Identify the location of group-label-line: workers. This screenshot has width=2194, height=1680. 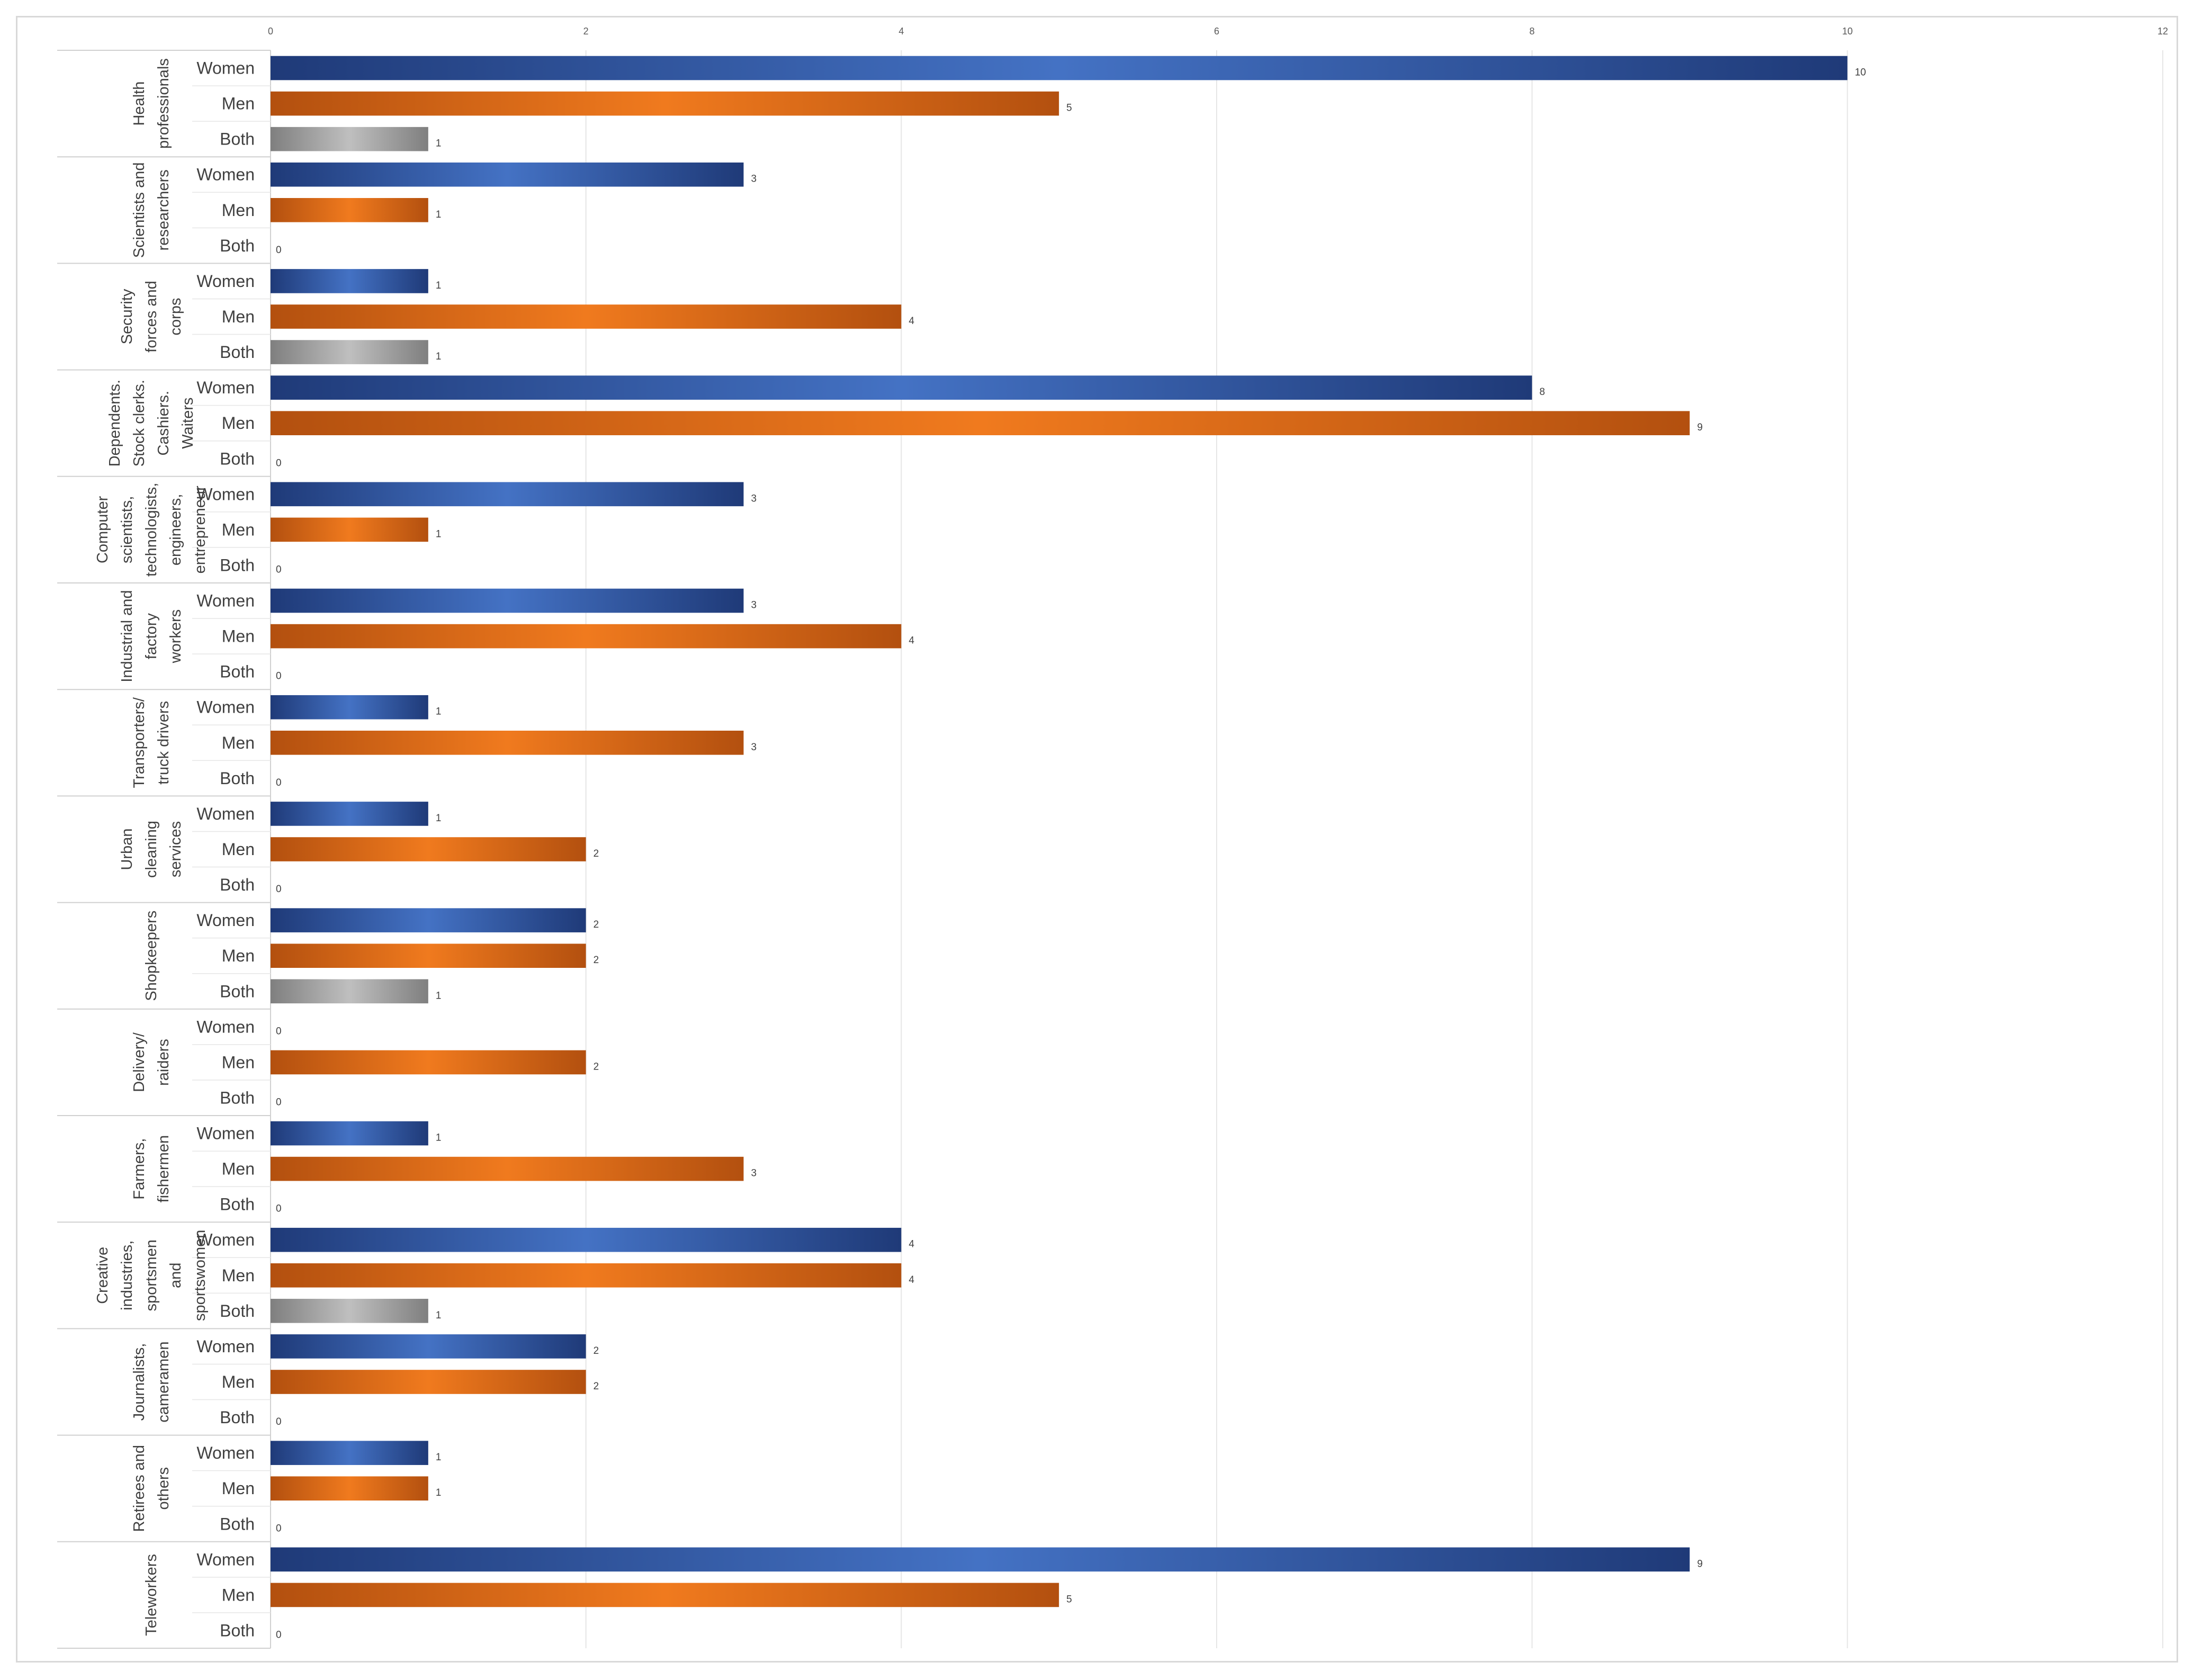
(176, 636).